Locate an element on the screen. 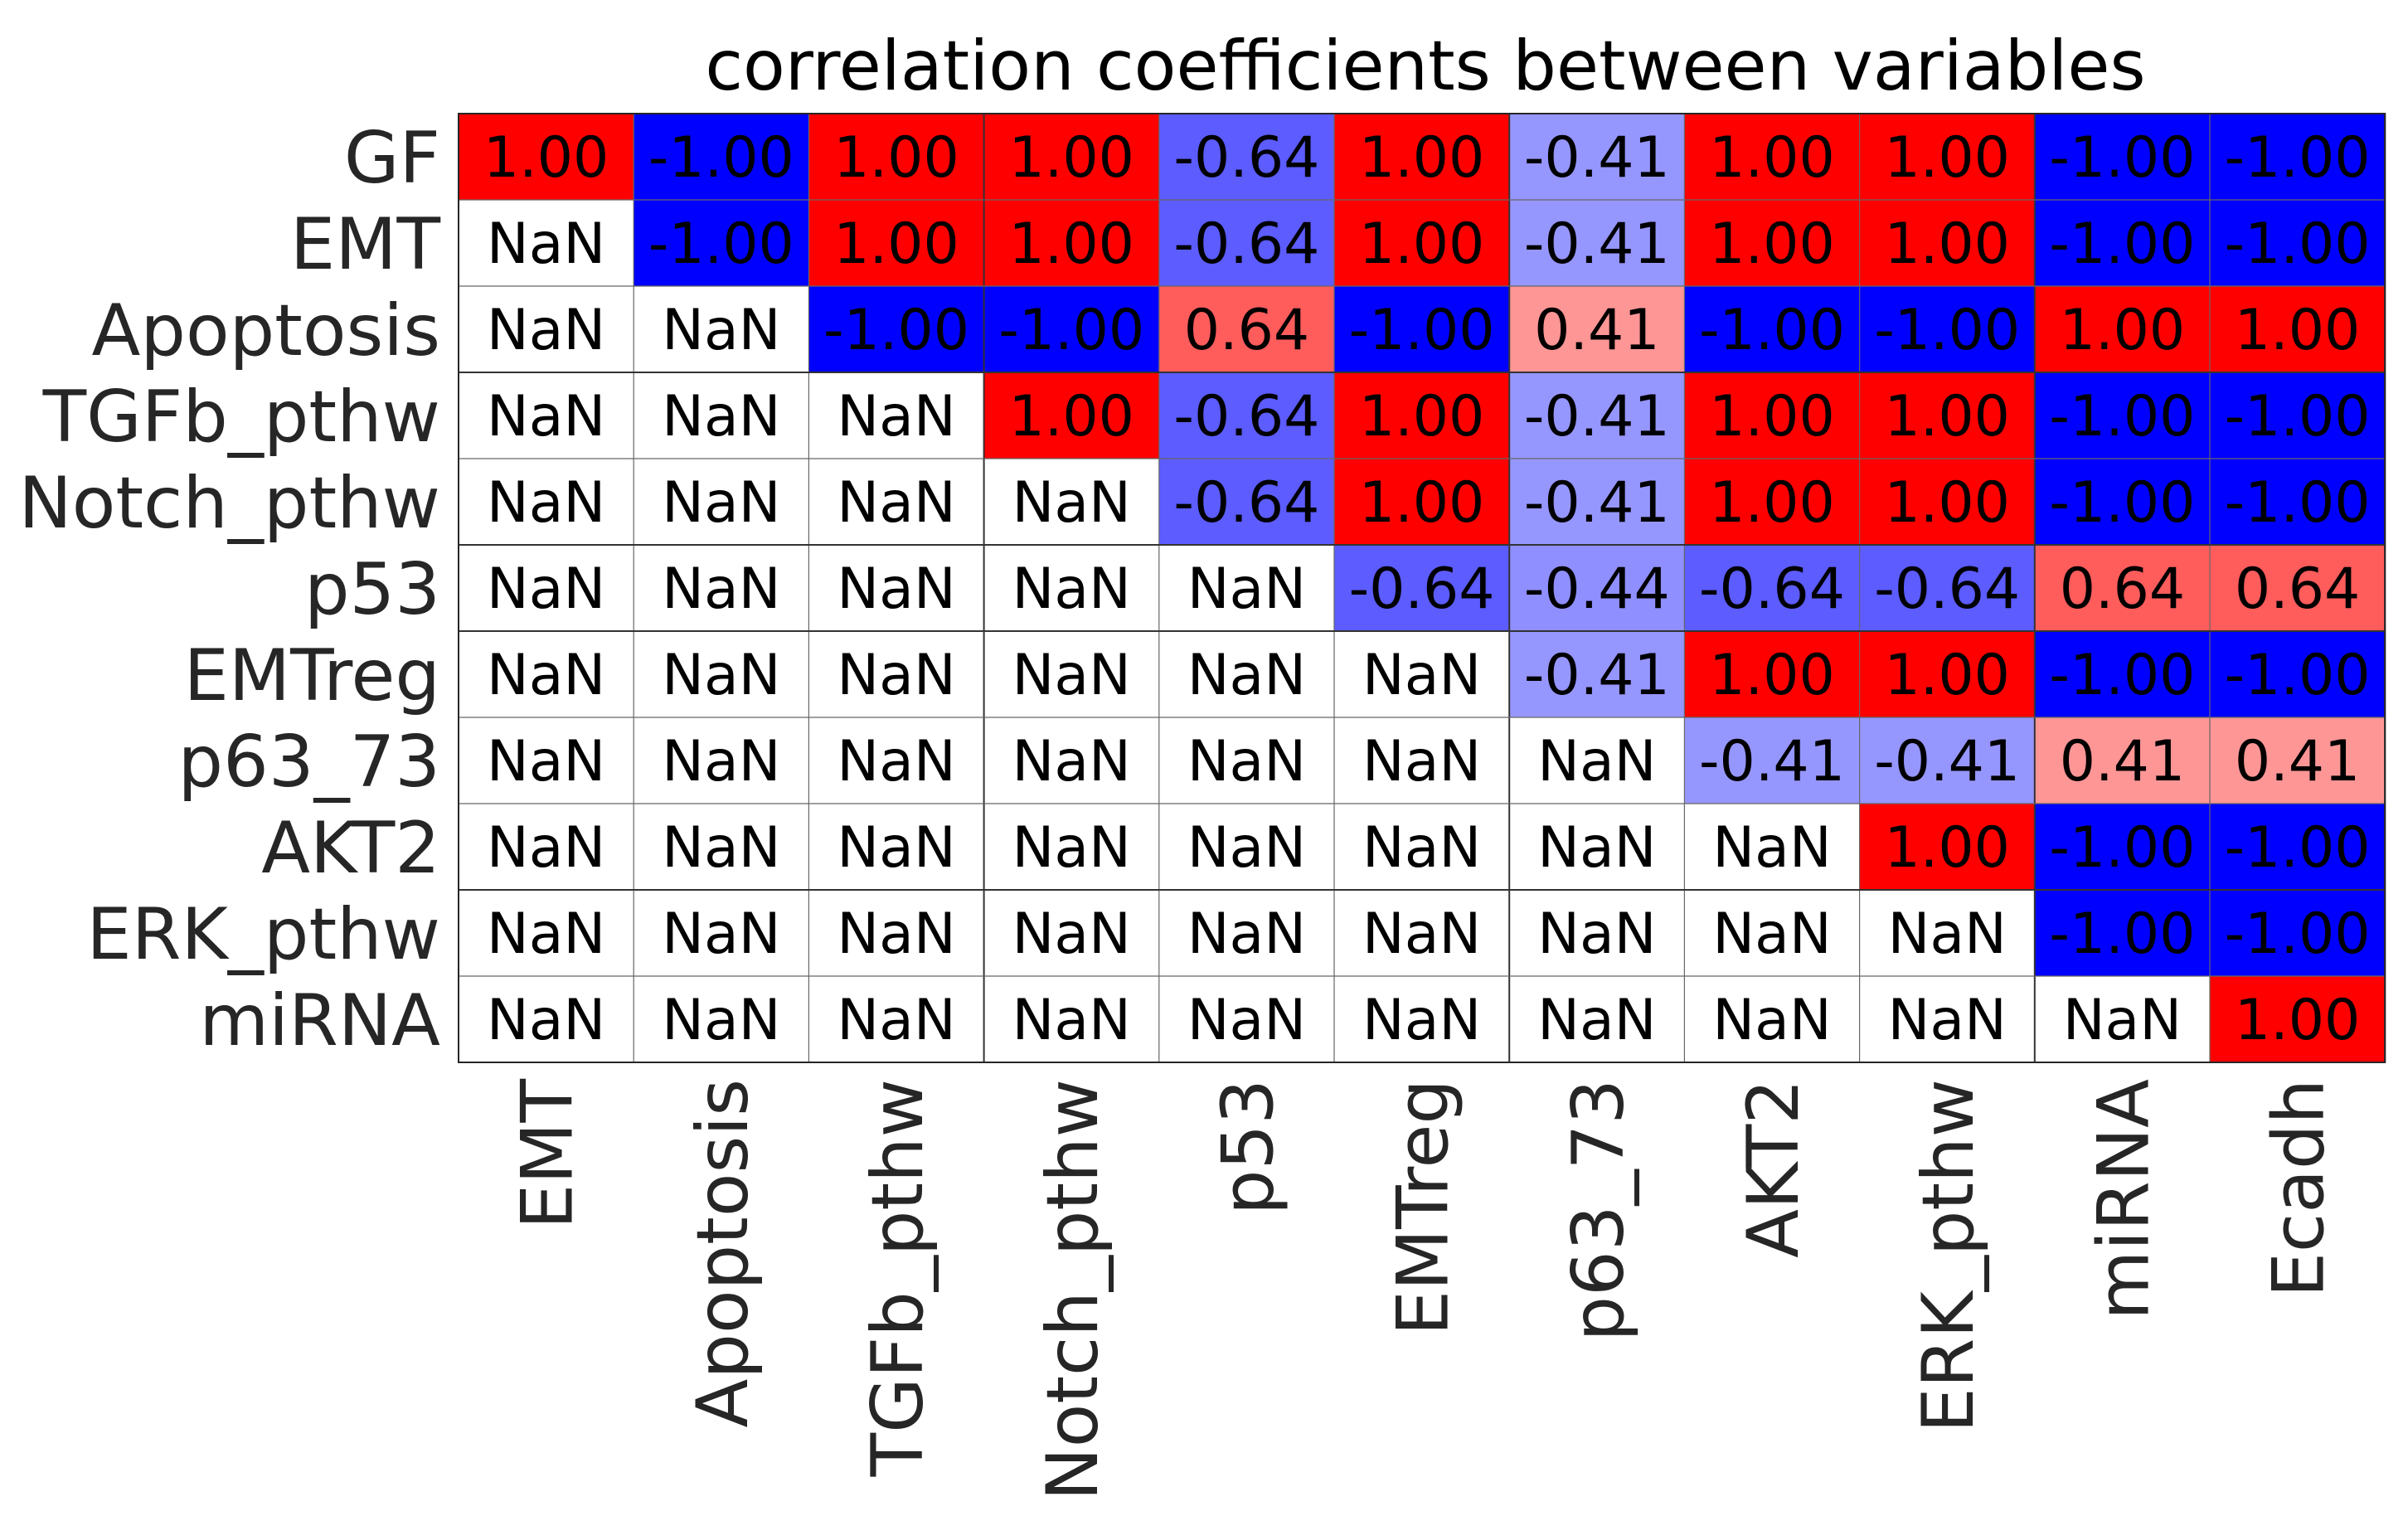 The height and width of the screenshot is (1516, 2408). column-tick-label: p63_73 is located at coordinates (1598, 1210).